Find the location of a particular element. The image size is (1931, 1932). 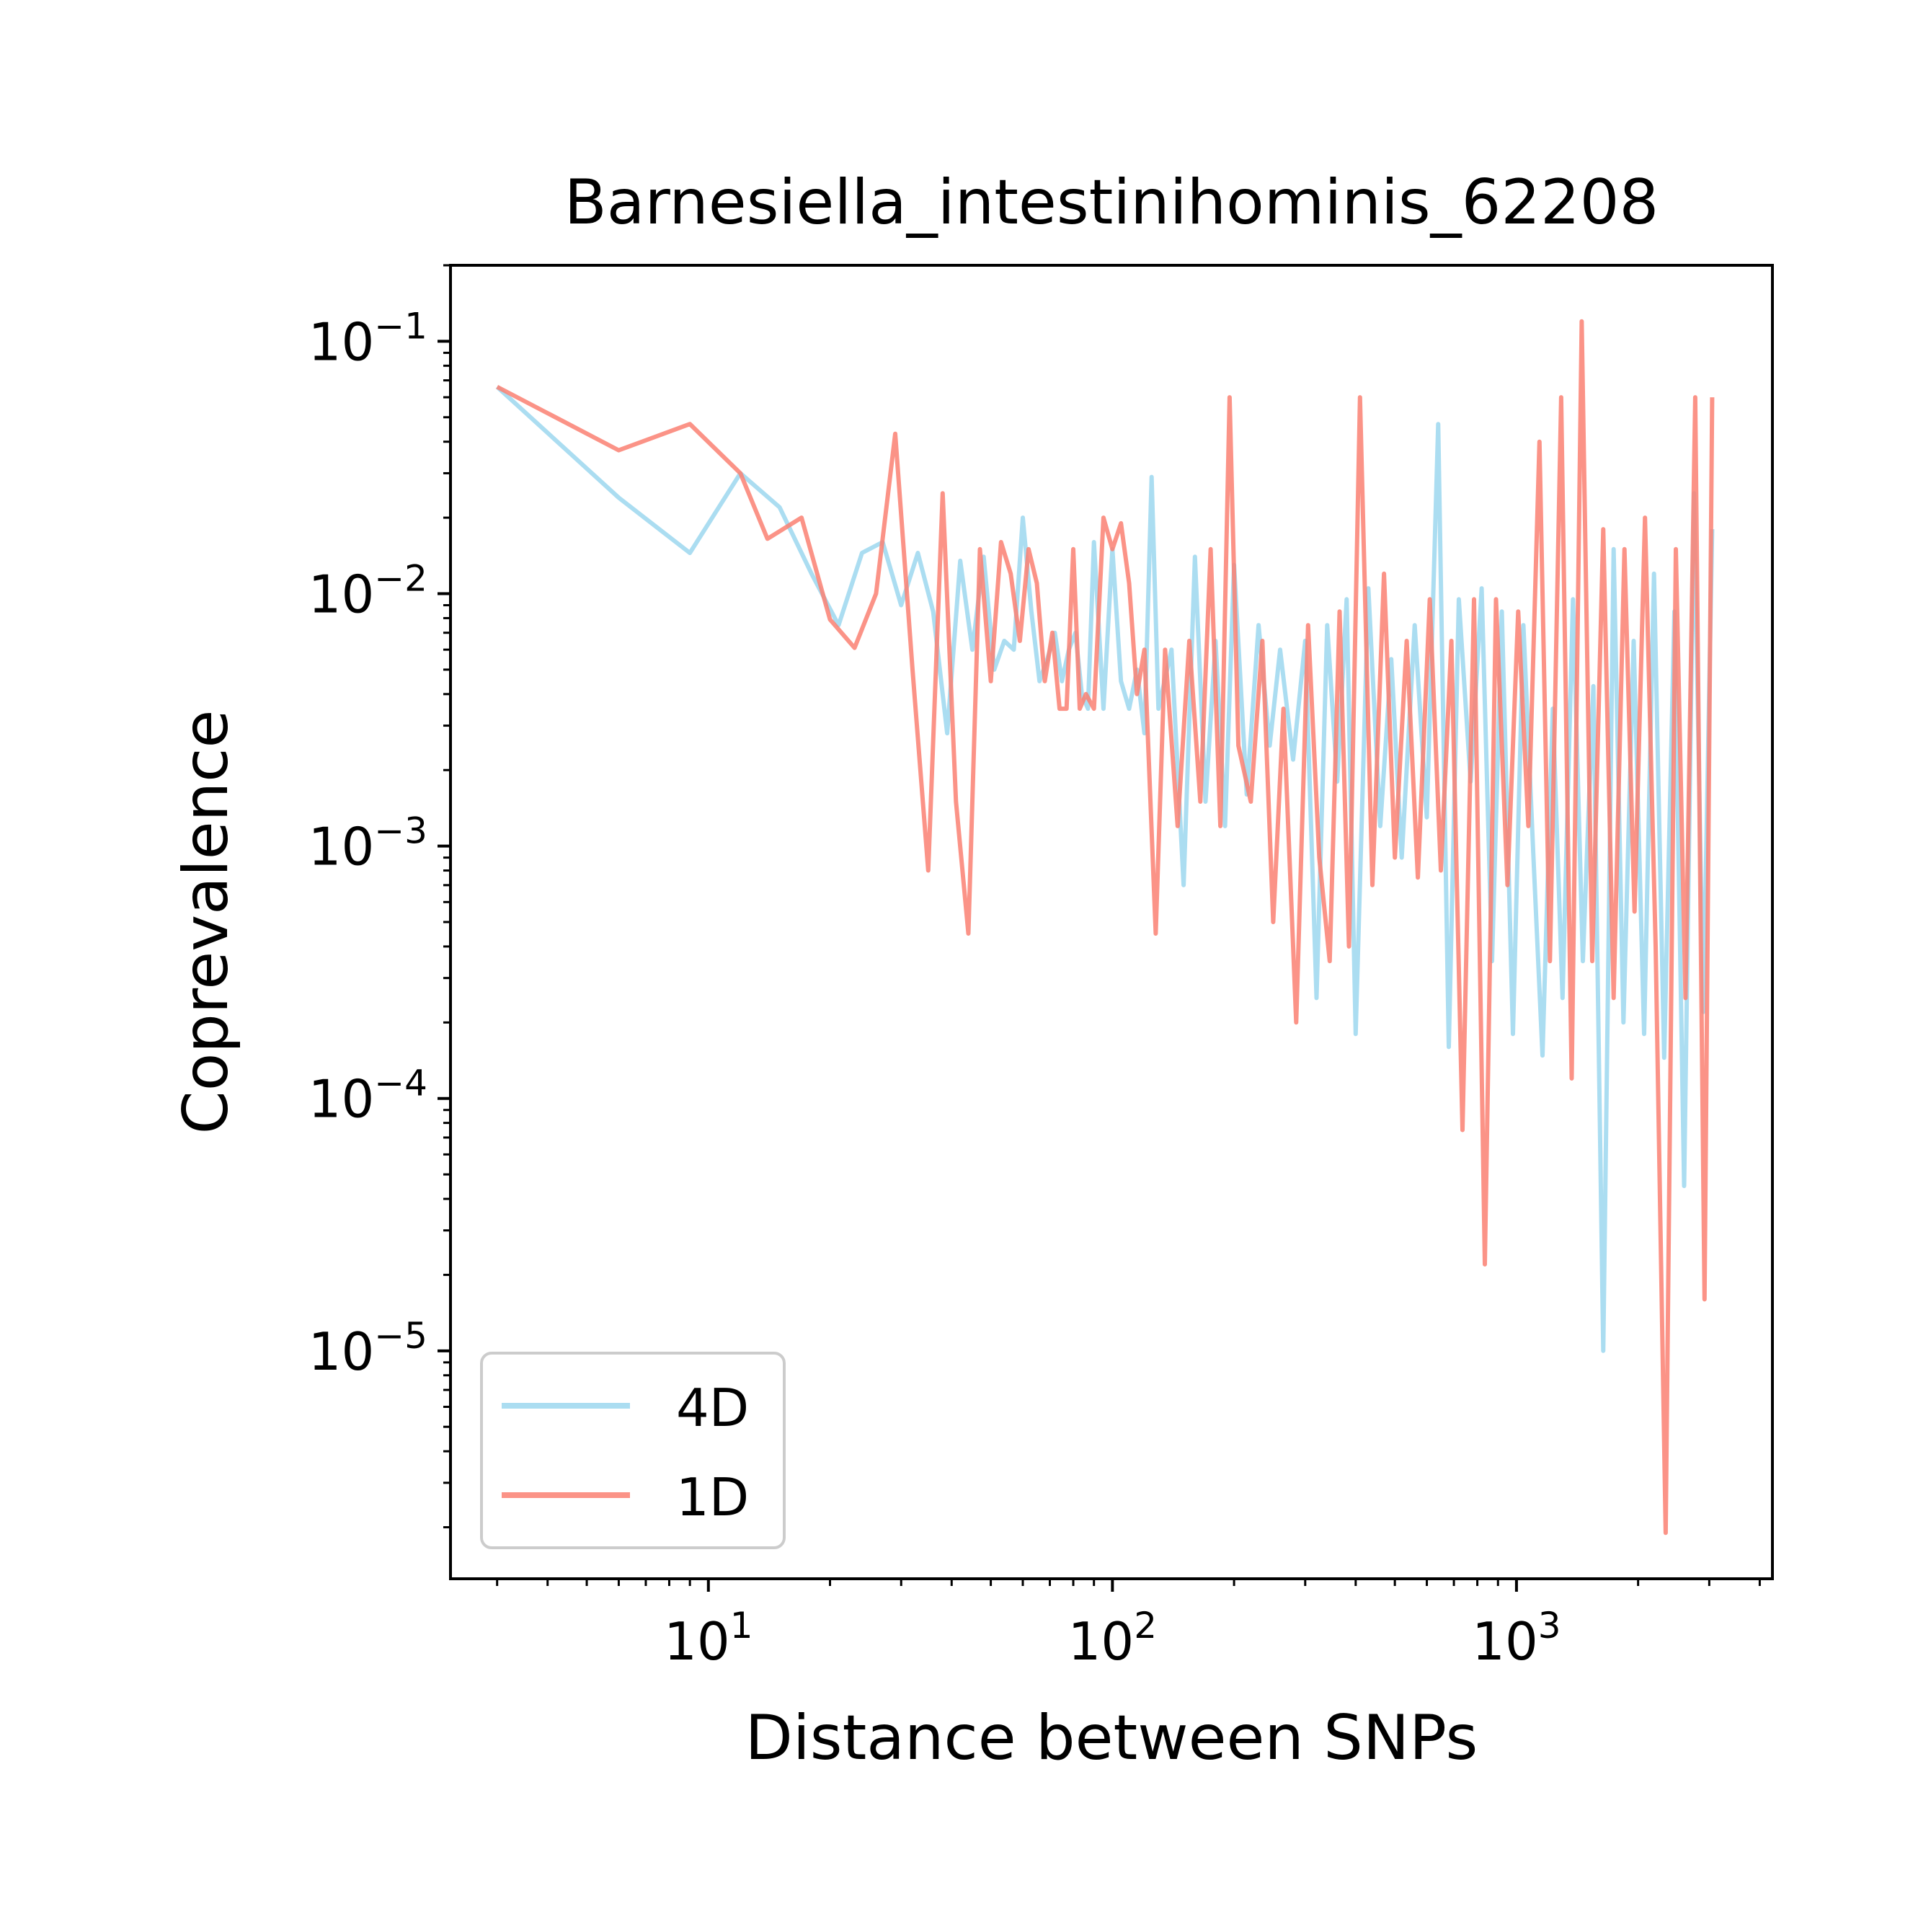

y-axis-ticks: 10⁻⁵ 10⁻⁴ 10⁻³ 10⁻² 10⁻¹ is located at coordinates (379, 896).